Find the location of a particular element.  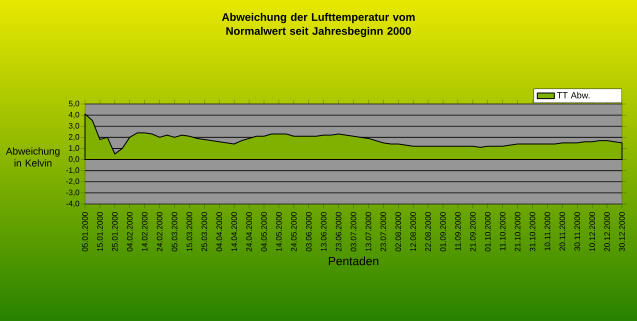

legend-label: TT Abw. is located at coordinates (573, 95).